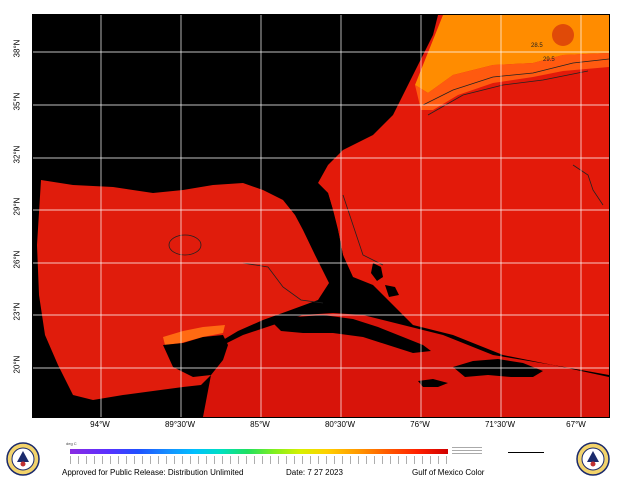  Describe the element at coordinates (433, 383) in the screenshot. I see `jamaica` at that location.